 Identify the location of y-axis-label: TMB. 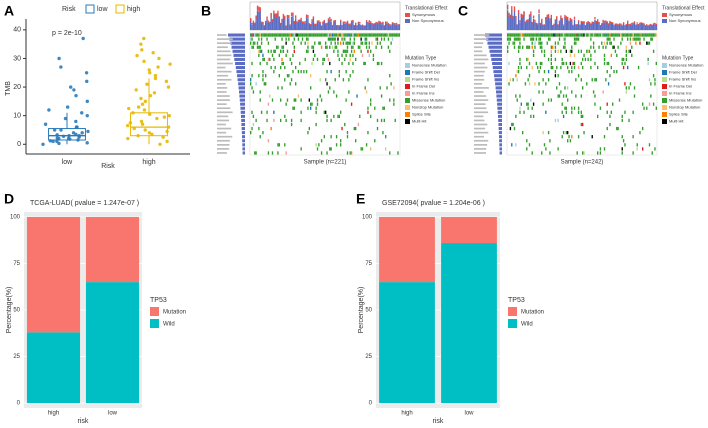
(8, 88).